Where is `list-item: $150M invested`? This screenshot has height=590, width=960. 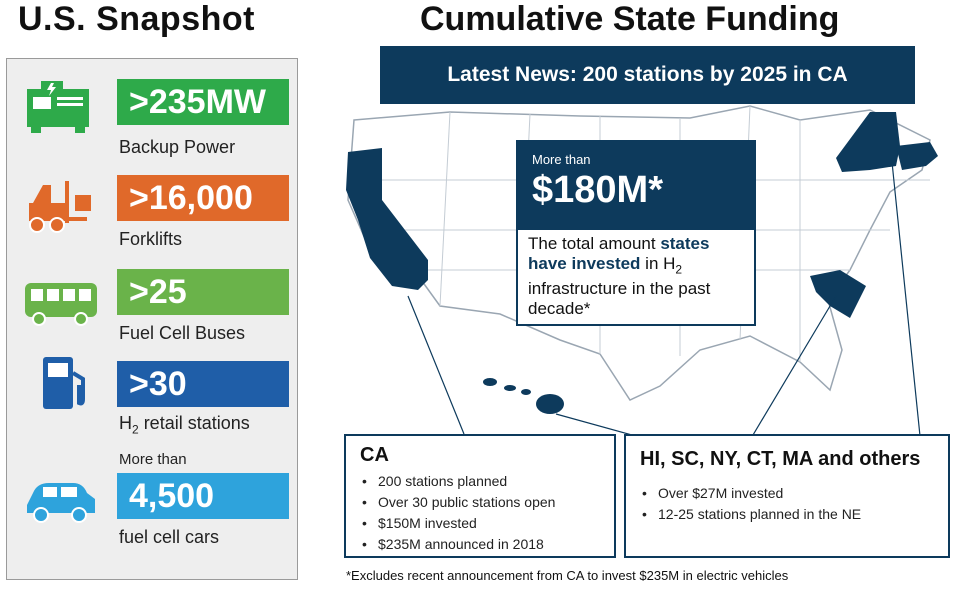
list-item: $150M invested is located at coordinates (481, 523).